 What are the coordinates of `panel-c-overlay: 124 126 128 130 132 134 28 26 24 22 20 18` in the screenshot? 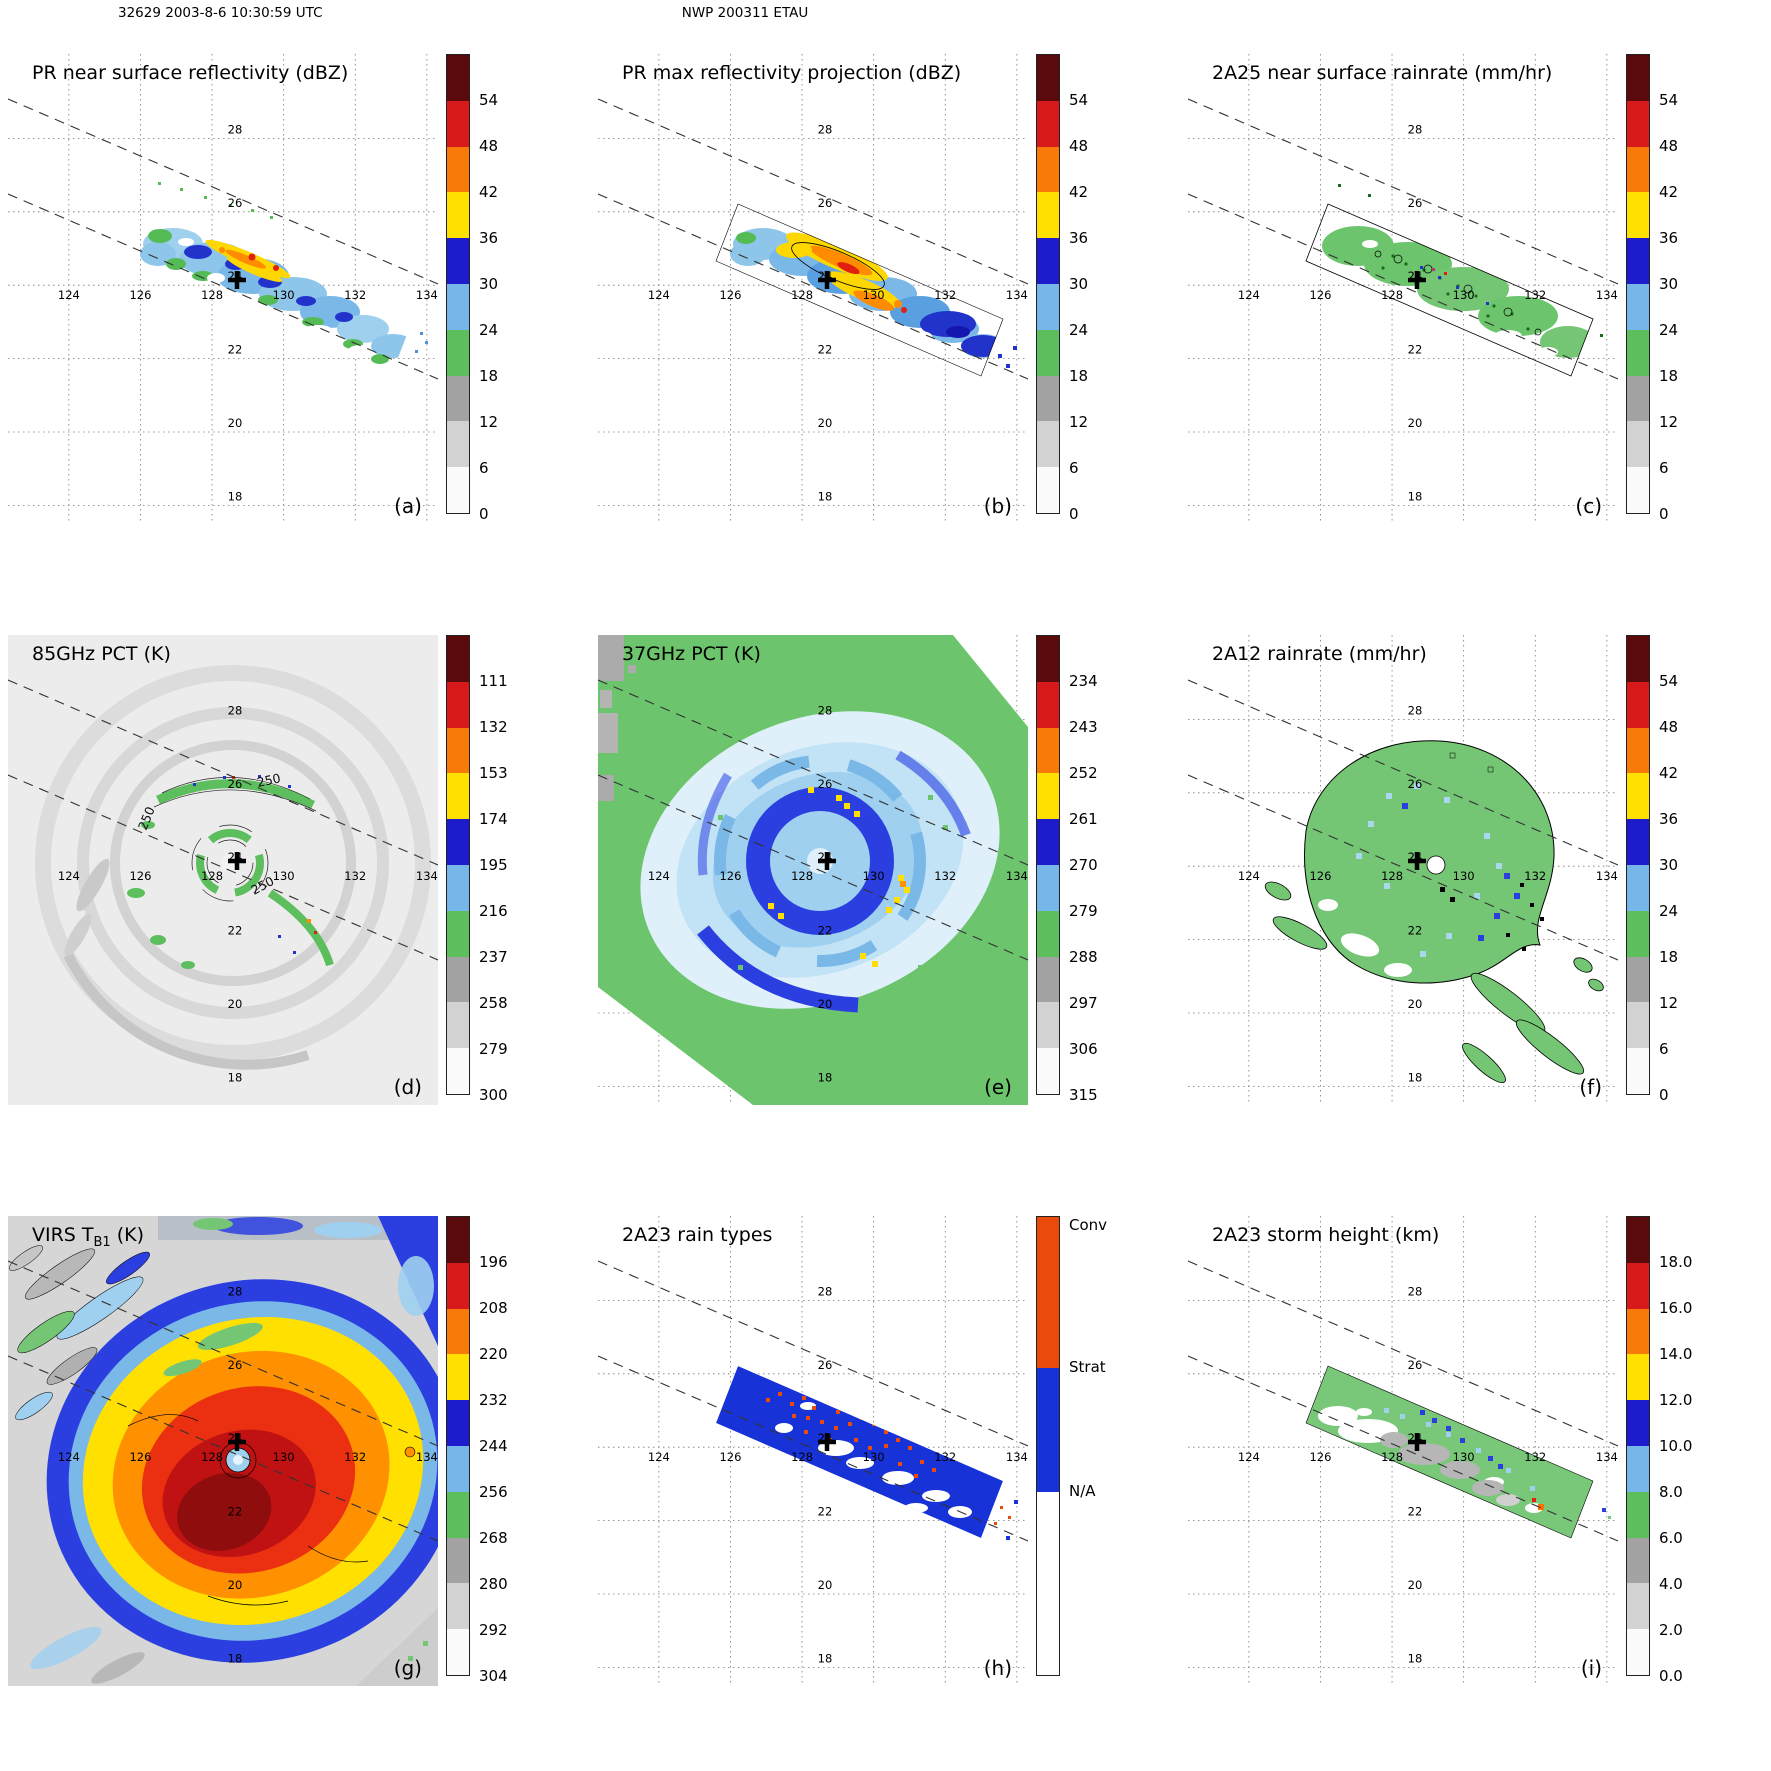 It's located at (1403, 300).